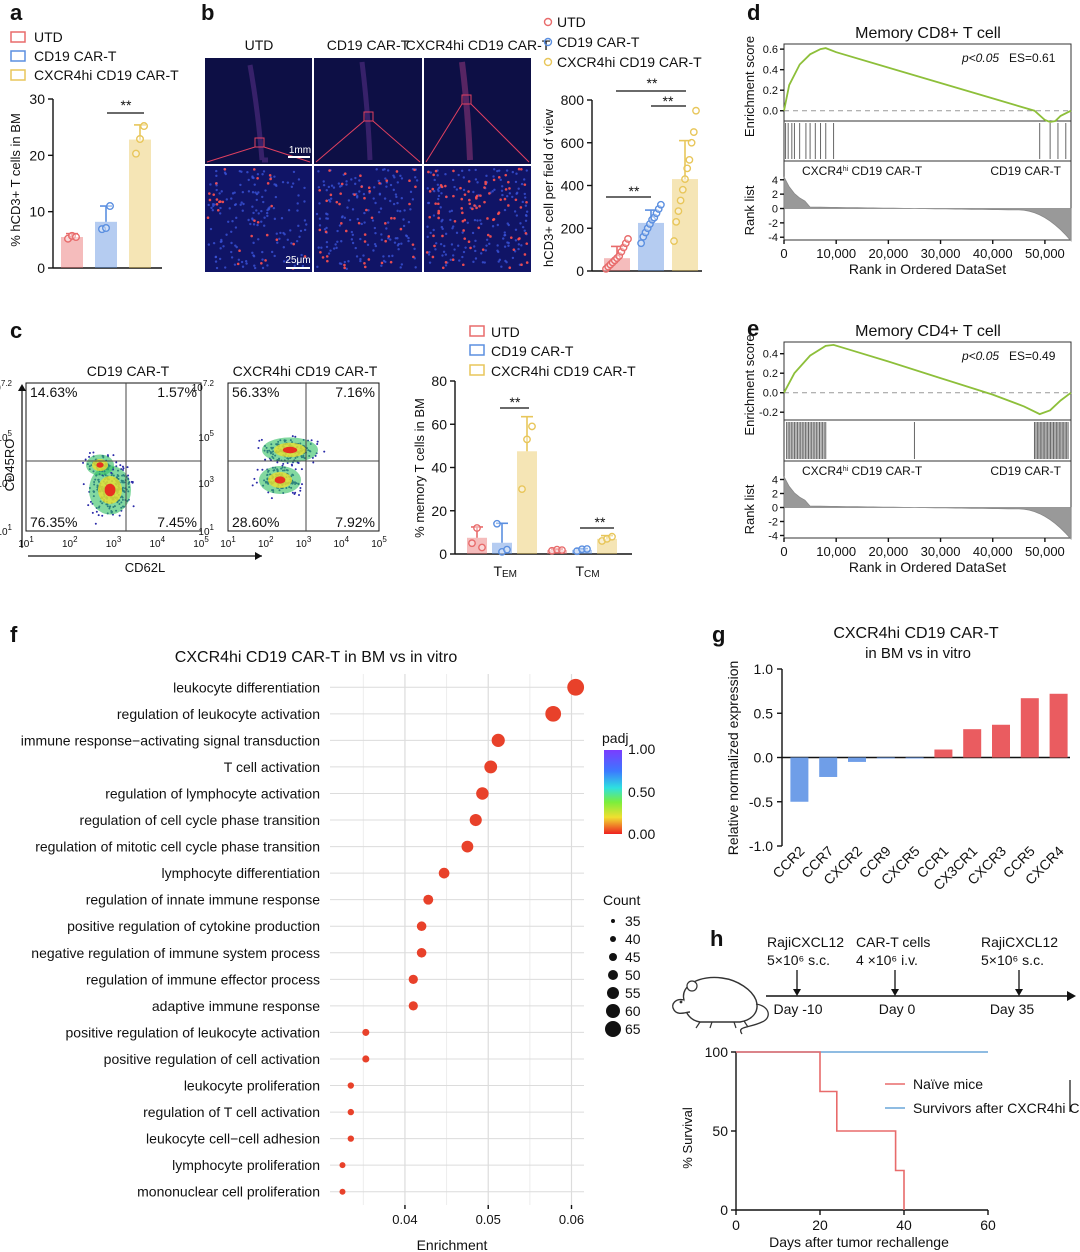 The height and width of the screenshot is (1252, 1080). What do you see at coordinates (993, 253) in the screenshot?
I see `x-tick-label: 40,000` at bounding box center [993, 253].